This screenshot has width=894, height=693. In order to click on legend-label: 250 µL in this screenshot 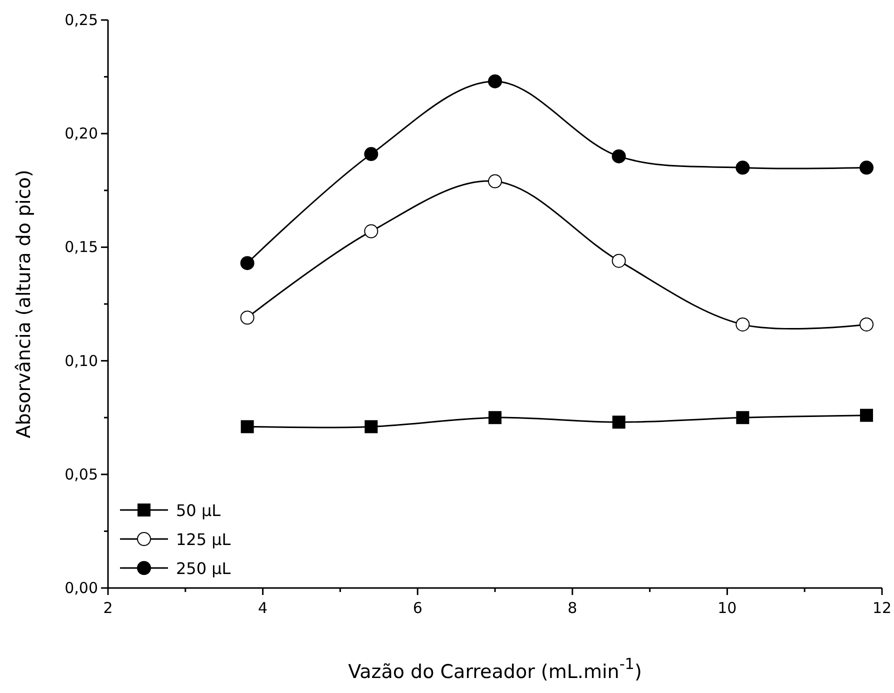, I will do `click(203, 568)`.